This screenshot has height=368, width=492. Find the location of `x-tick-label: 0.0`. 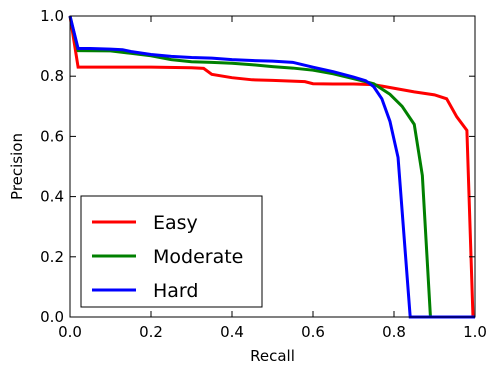

x-tick-label: 0.0 is located at coordinates (70, 332).